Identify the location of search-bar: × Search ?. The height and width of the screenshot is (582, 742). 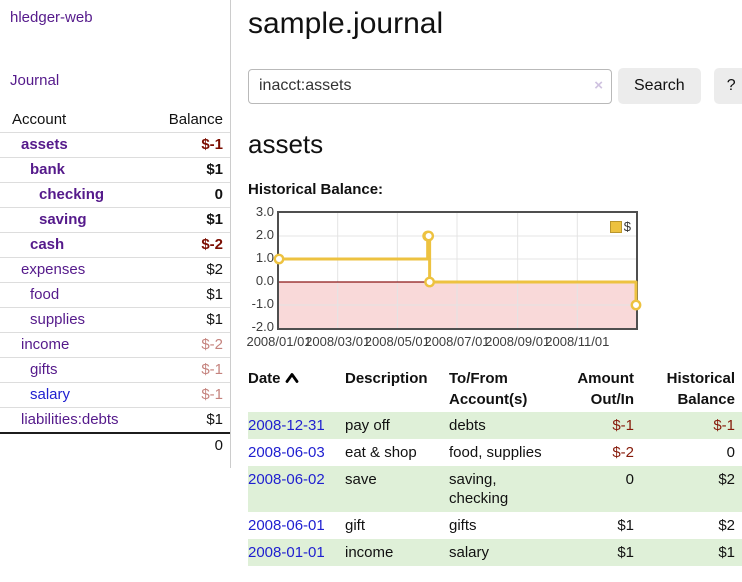
(495, 86).